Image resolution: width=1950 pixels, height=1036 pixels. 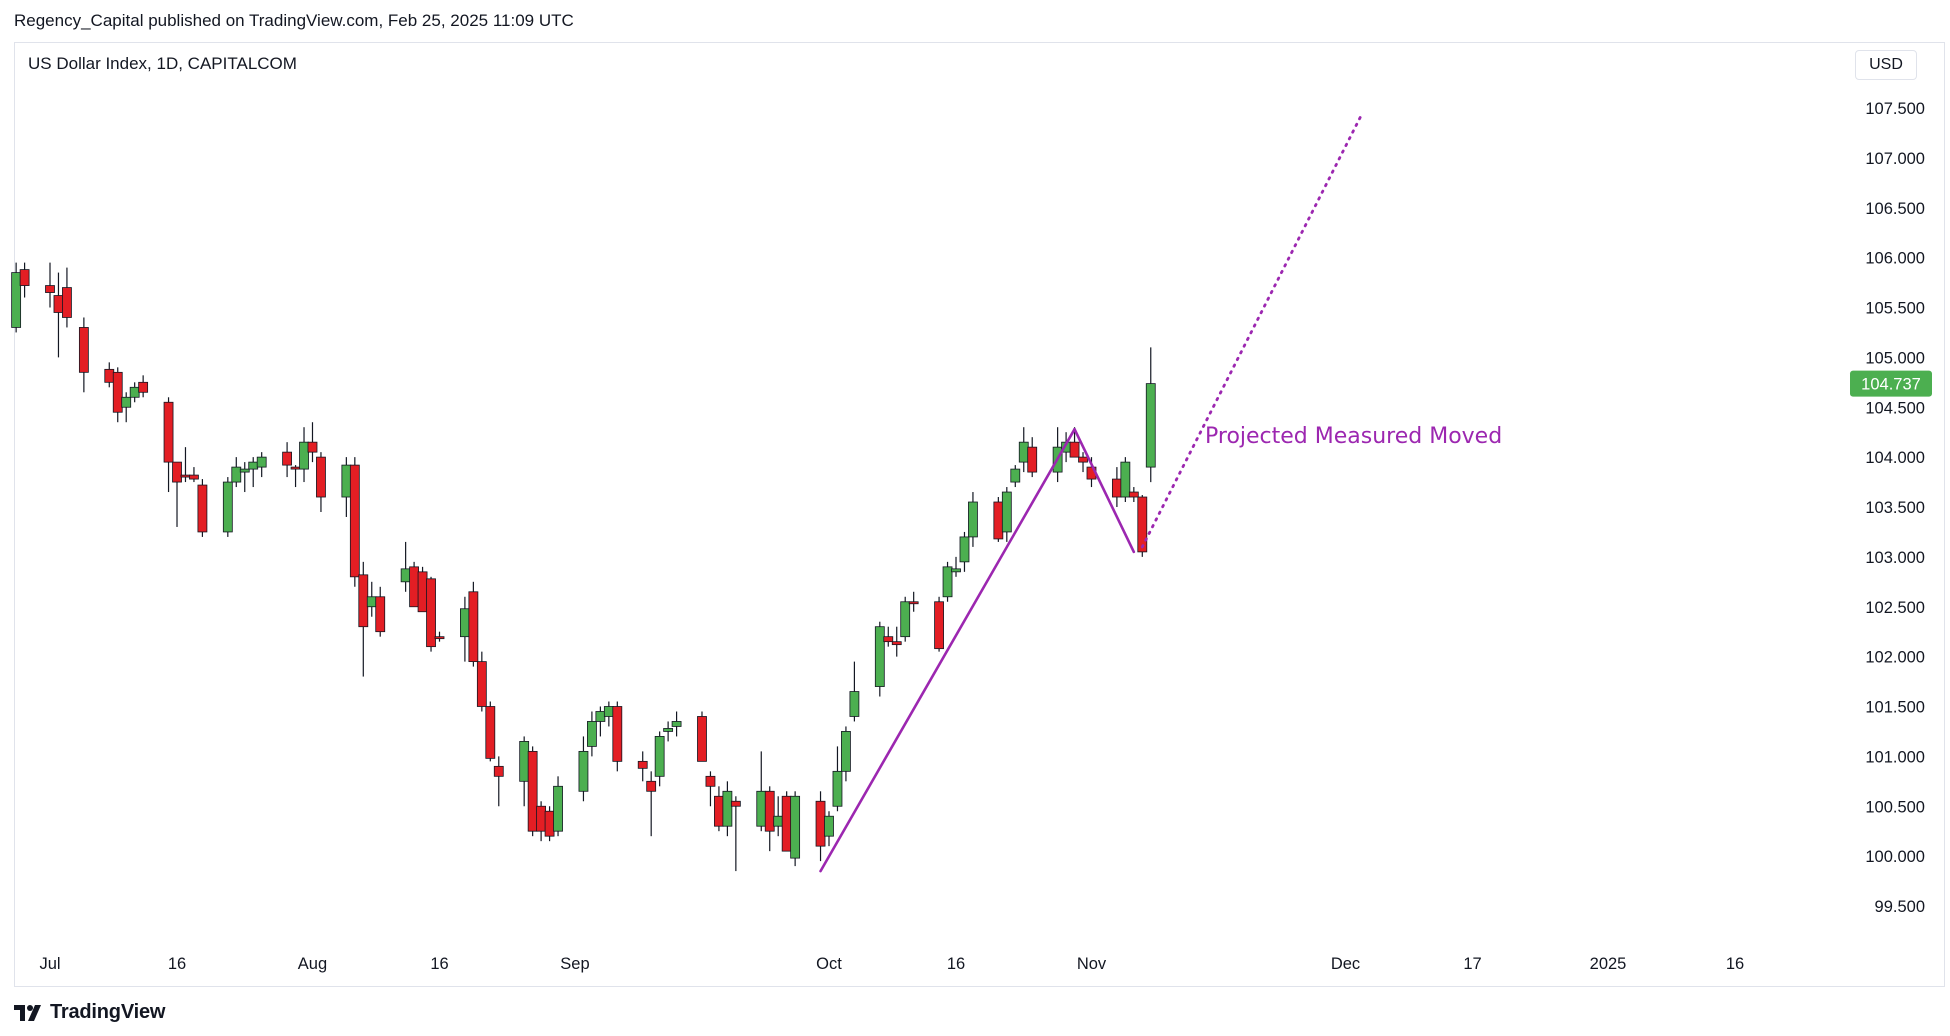 What do you see at coordinates (1895, 807) in the screenshot?
I see `y-tick-label: 100.500` at bounding box center [1895, 807].